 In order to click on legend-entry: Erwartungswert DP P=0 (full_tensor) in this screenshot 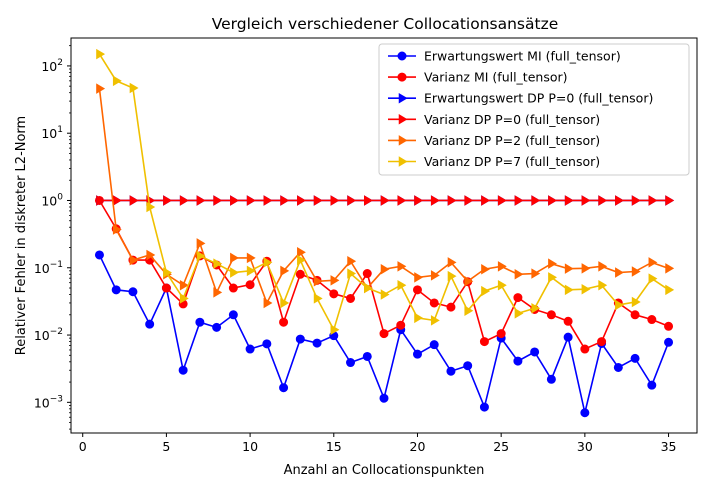, I will do `click(520, 98)`.